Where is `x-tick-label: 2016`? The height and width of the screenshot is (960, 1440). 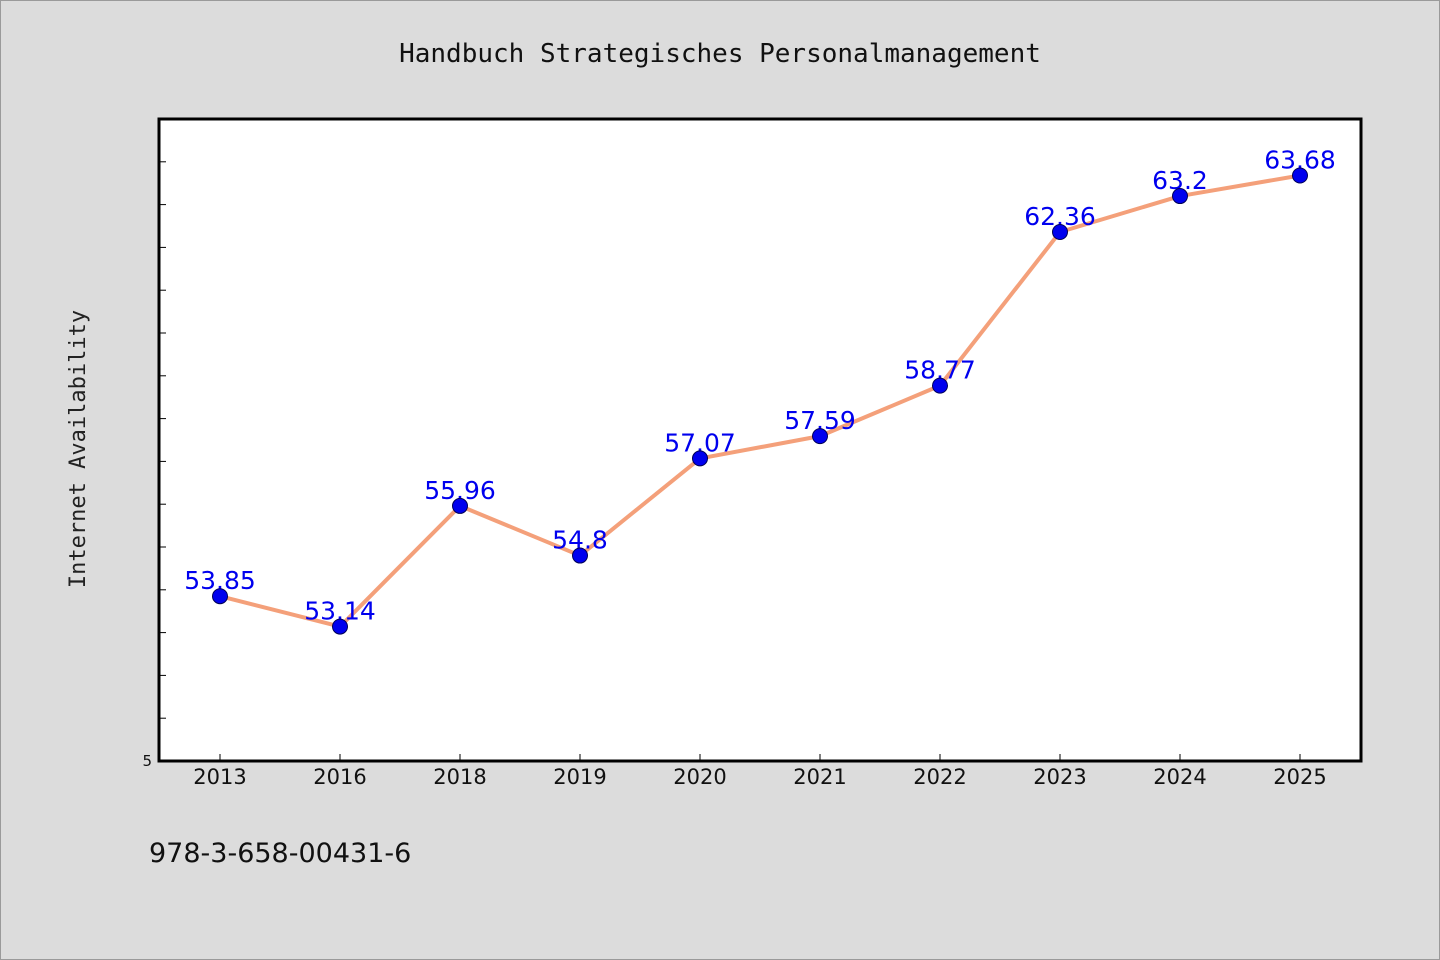
x-tick-label: 2016 is located at coordinates (339, 777).